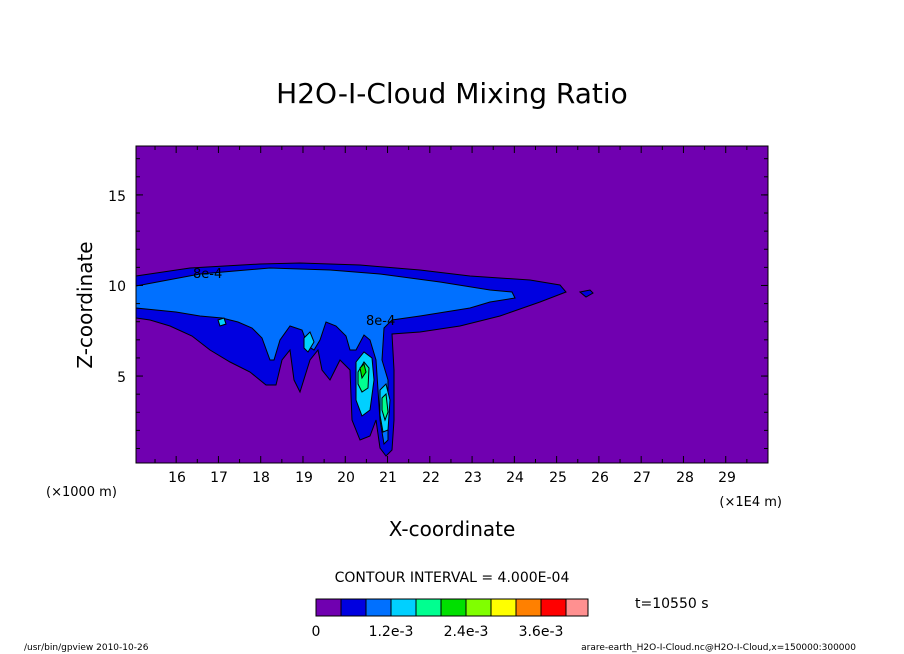 The width and height of the screenshot is (904, 654). I want to click on x-tick-label: 22, so click(431, 478).